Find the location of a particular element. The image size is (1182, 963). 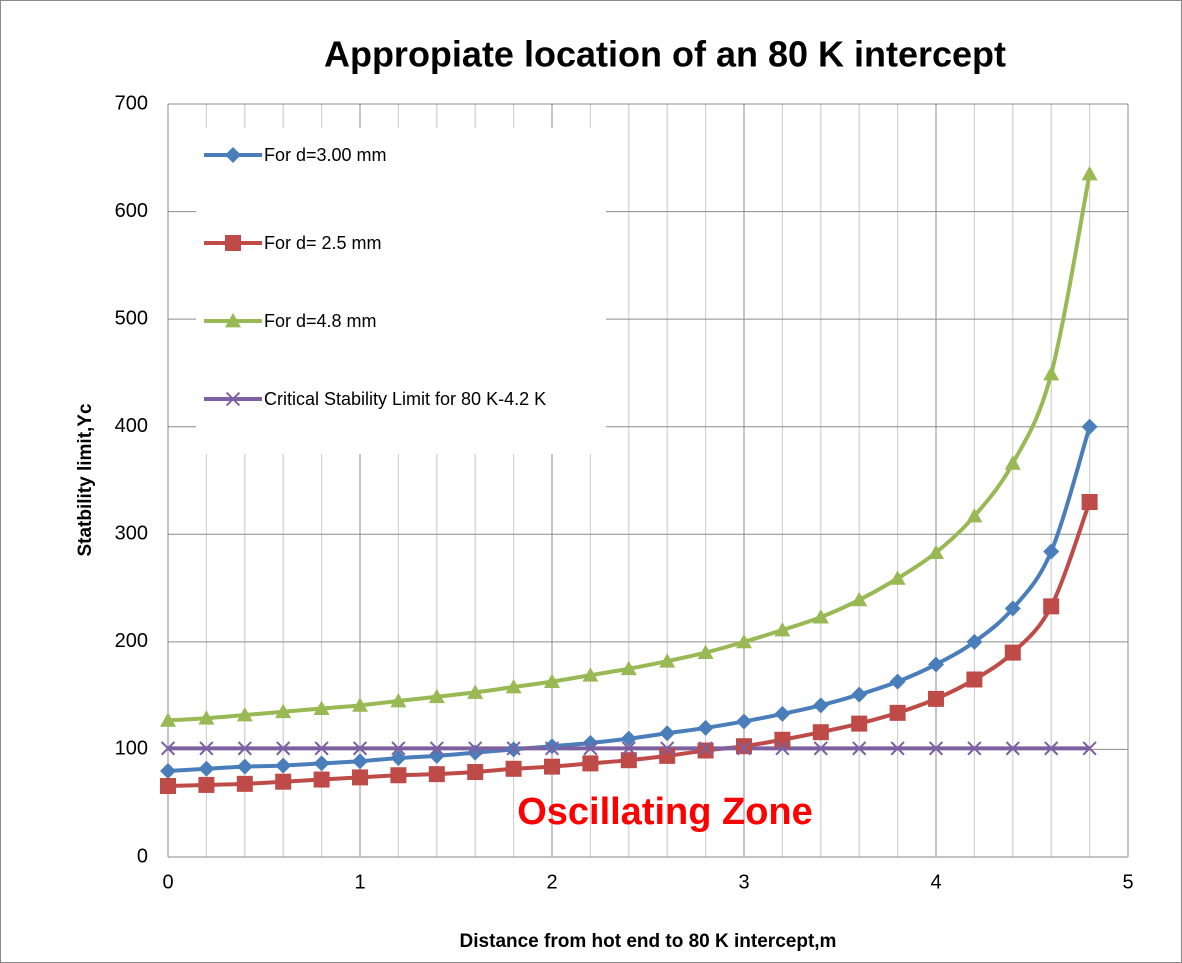

y-tick-label: 200 is located at coordinates (131, 641).